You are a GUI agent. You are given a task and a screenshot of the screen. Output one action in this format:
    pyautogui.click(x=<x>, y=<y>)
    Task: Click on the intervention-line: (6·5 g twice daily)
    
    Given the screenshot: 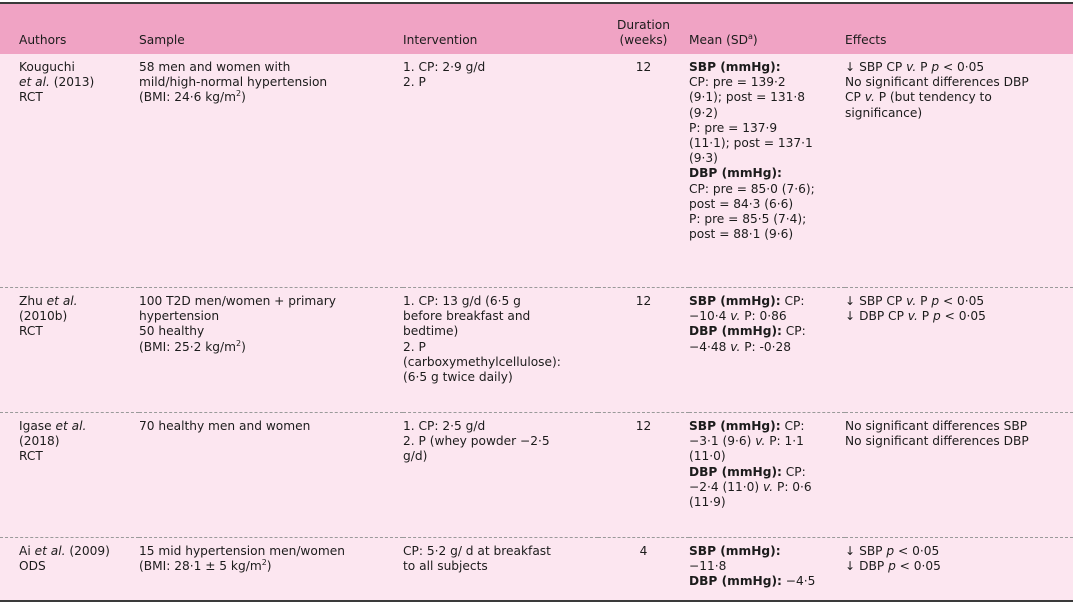 What is the action you would take?
    pyautogui.click(x=458, y=377)
    